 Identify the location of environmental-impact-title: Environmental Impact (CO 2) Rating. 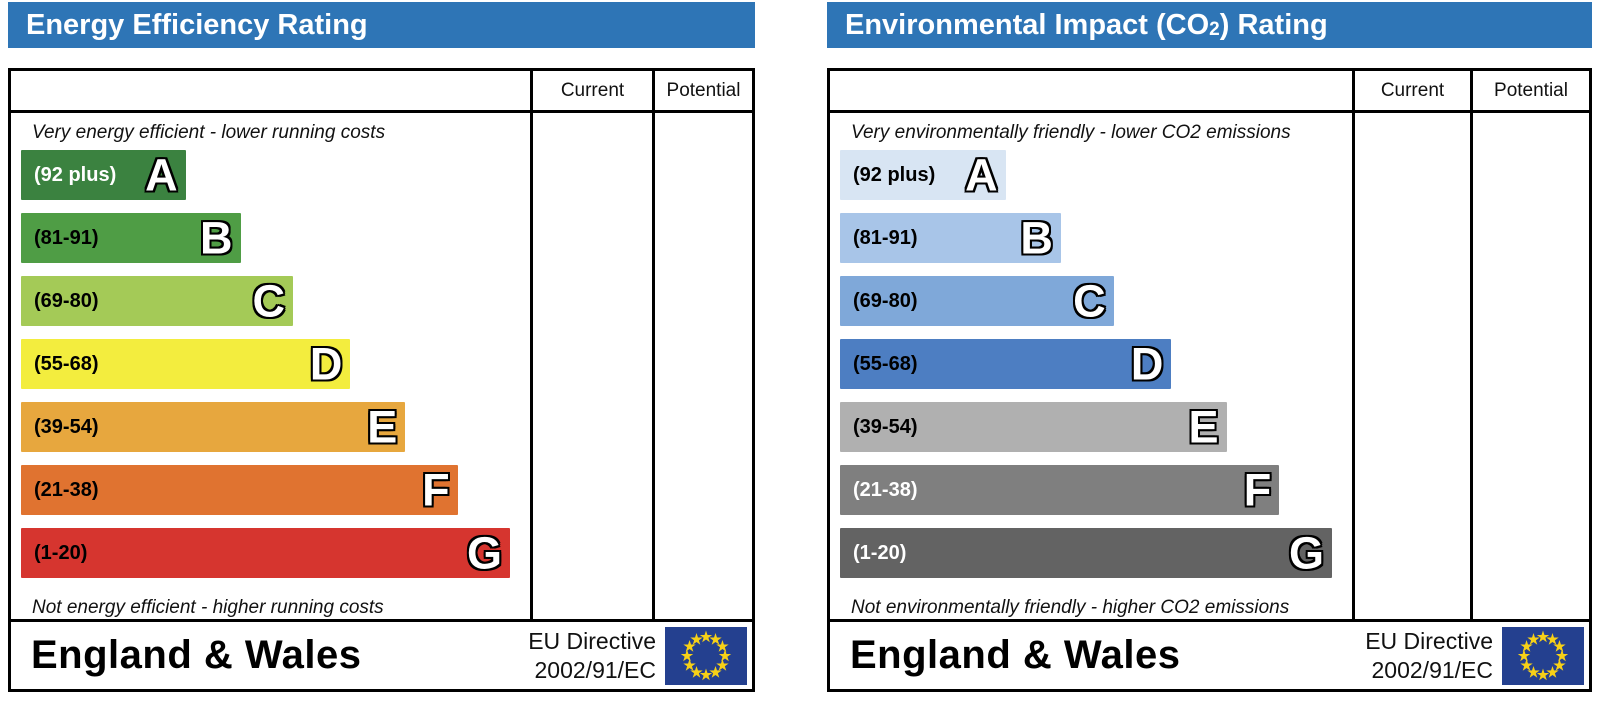
(1209, 25).